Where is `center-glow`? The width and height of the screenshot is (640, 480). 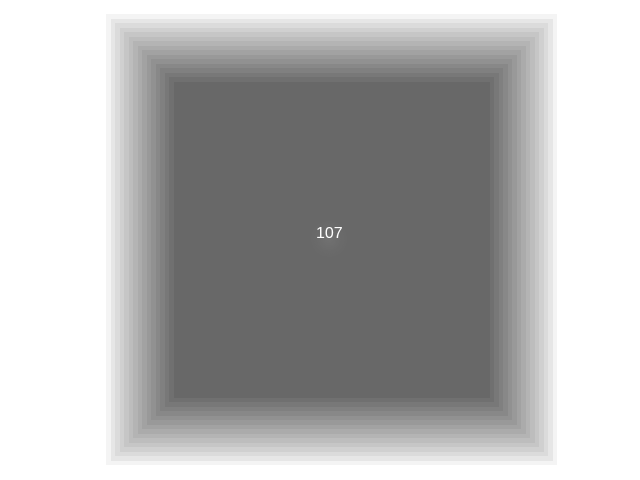
center-glow is located at coordinates (329, 239).